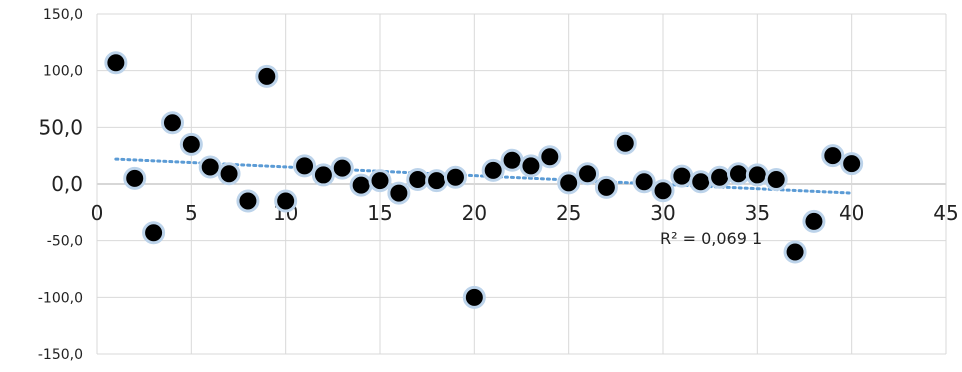 The height and width of the screenshot is (372, 962). What do you see at coordinates (851, 213) in the screenshot?
I see `x-tick-label: 40` at bounding box center [851, 213].